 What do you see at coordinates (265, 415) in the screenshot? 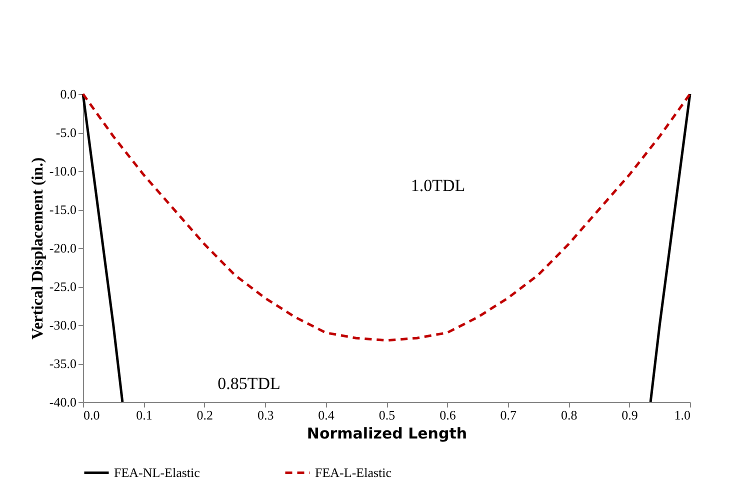
I see `x-tick-label: 0.3` at bounding box center [265, 415].